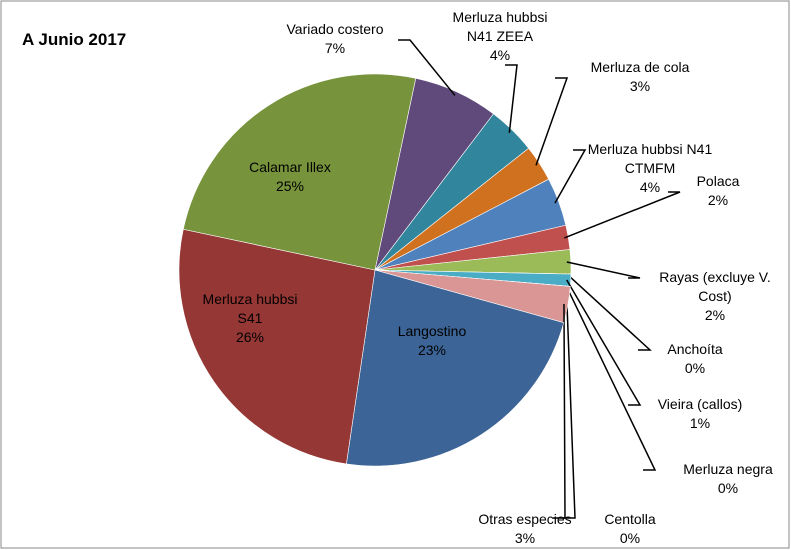 Image resolution: width=791 pixels, height=550 pixels. I want to click on slice-label: Merluza hubbsi N41 CTMFM, so click(650, 158).